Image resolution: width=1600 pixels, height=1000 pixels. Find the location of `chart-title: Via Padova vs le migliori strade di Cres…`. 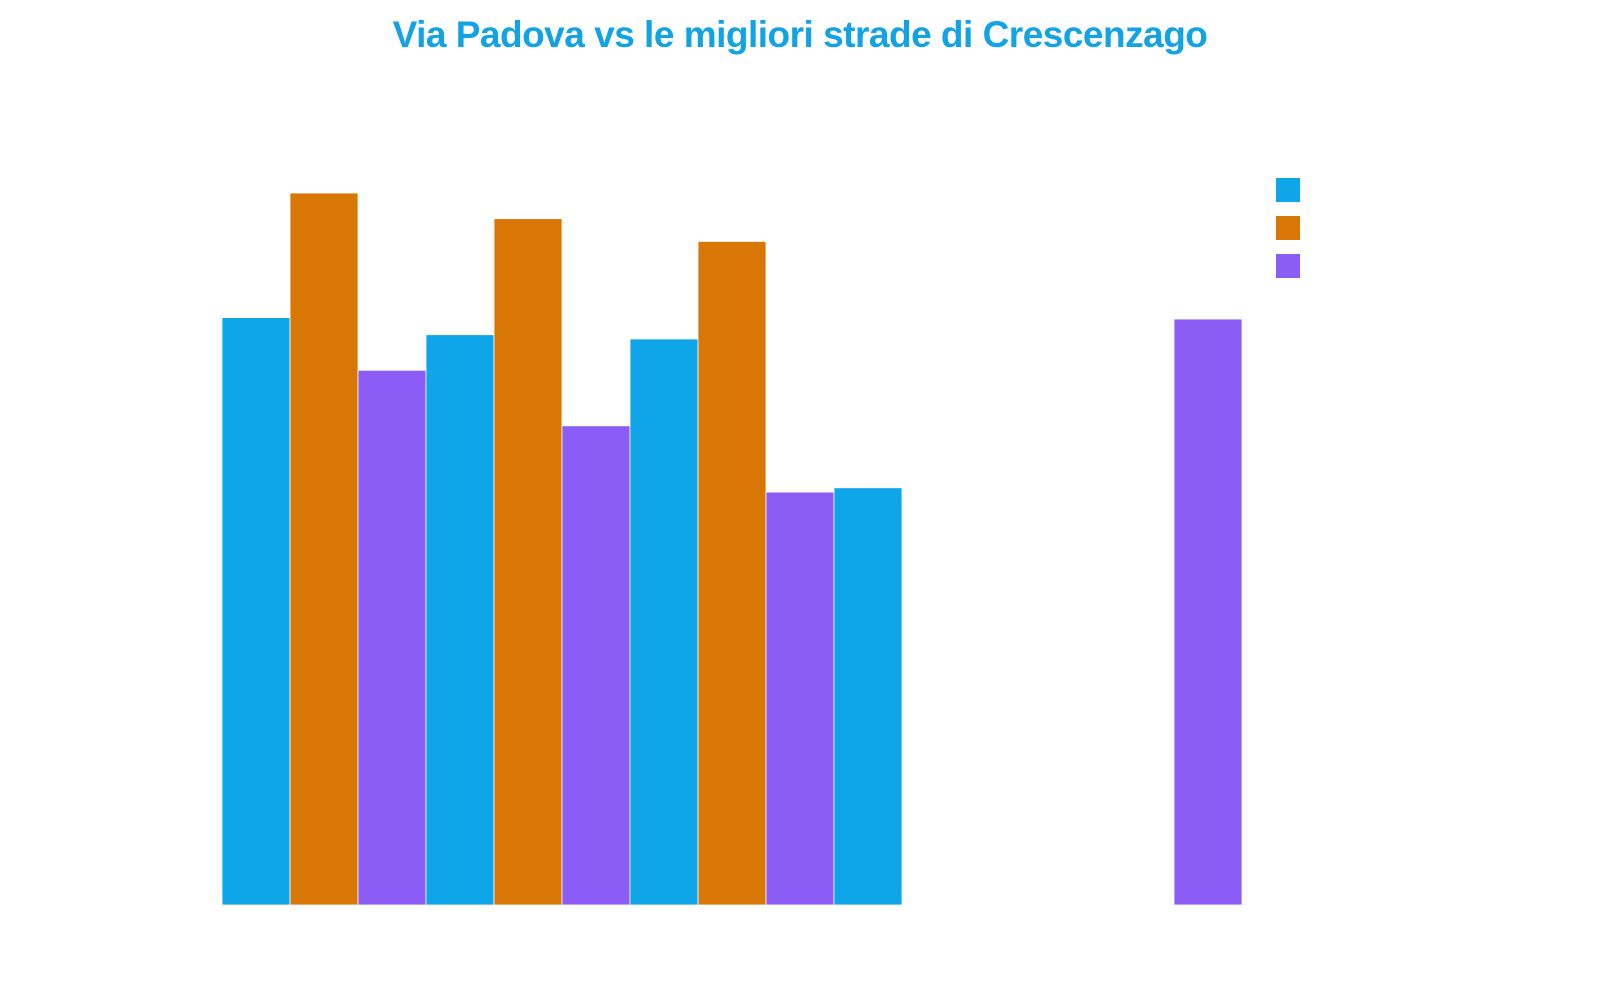

chart-title: Via Padova vs le migliori strade di Cres… is located at coordinates (800, 34).